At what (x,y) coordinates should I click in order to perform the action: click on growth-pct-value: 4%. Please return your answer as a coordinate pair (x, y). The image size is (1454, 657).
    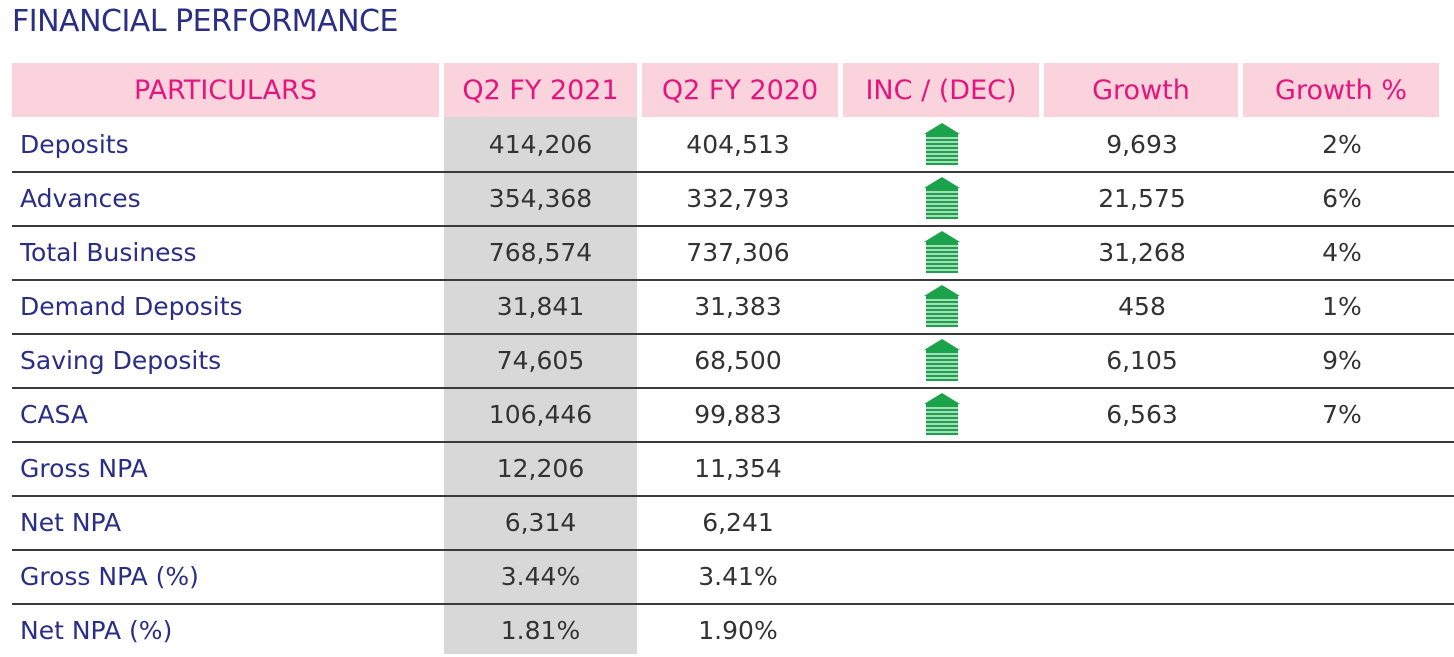
    Looking at the image, I should click on (1342, 252).